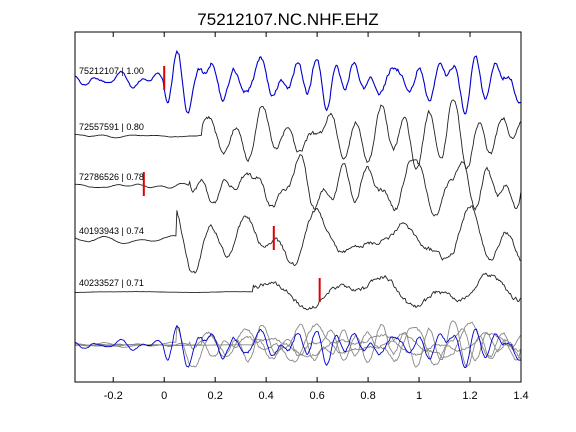  I want to click on x-tick-label: 1.2, so click(469, 396).